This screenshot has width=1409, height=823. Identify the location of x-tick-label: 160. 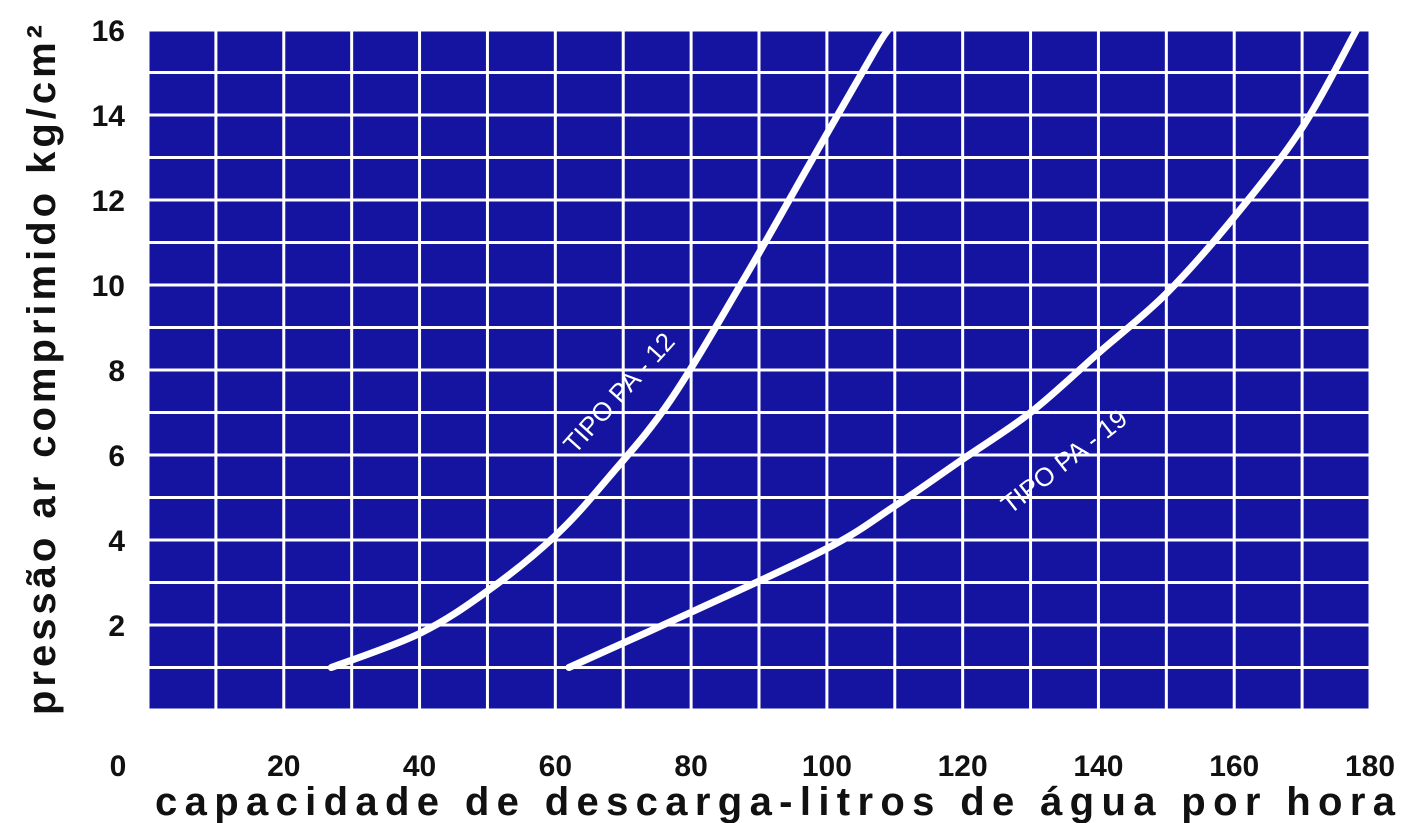
(1234, 766).